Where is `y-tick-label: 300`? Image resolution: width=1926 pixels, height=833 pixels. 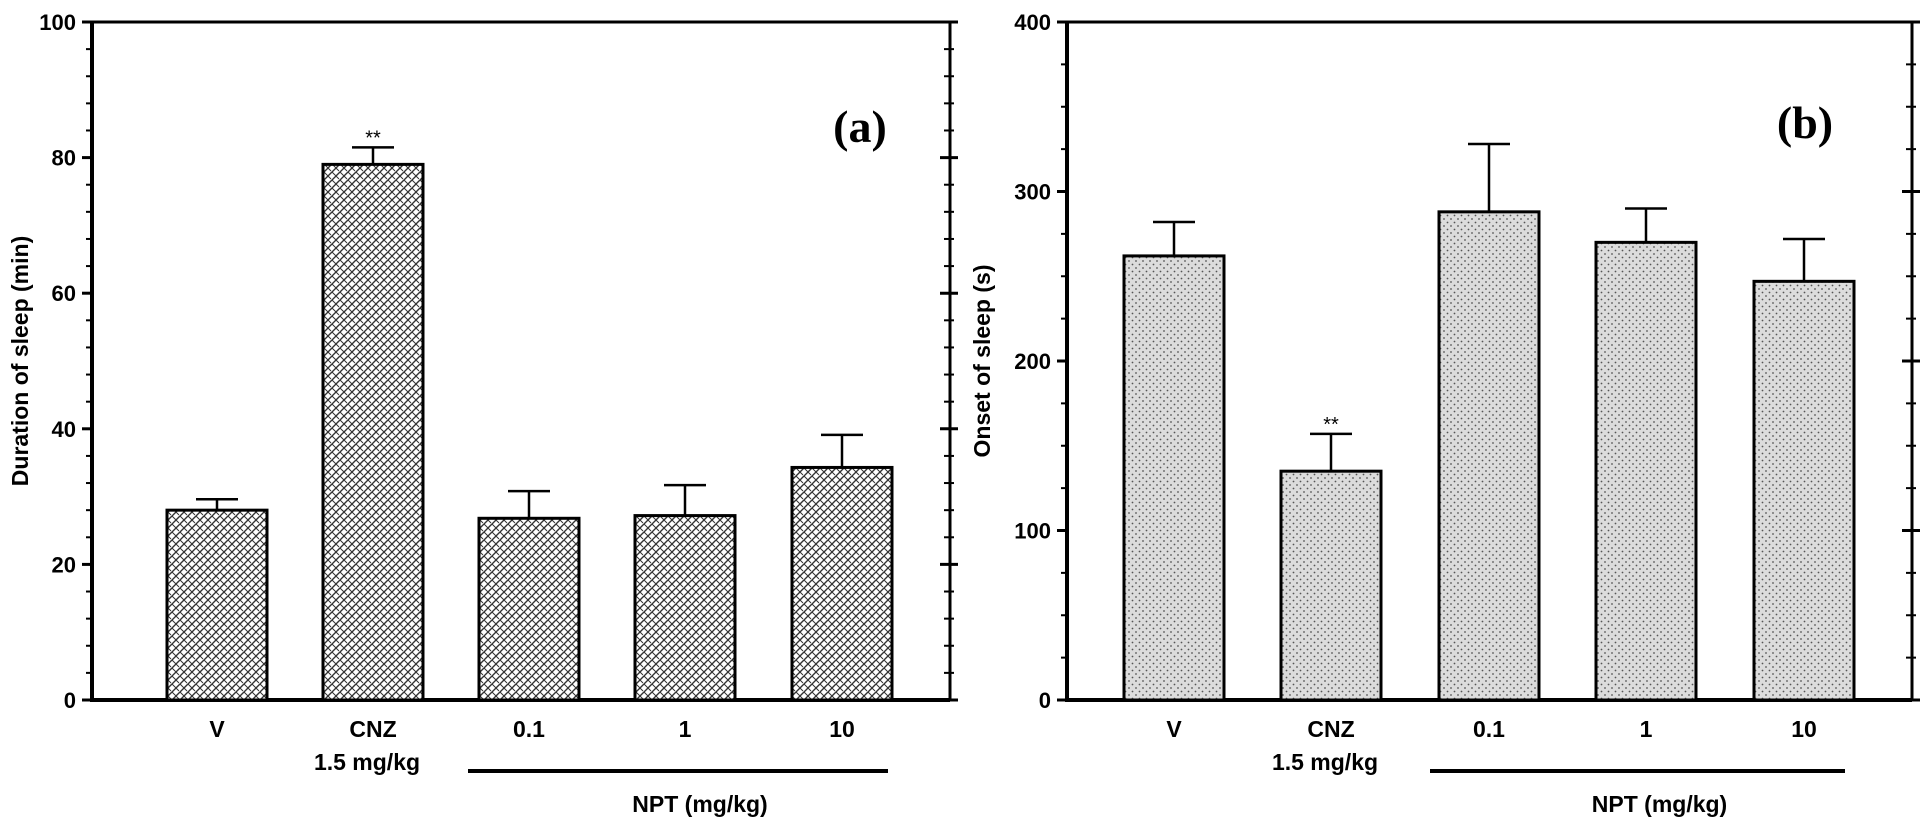
y-tick-label: 300 is located at coordinates (1032, 192).